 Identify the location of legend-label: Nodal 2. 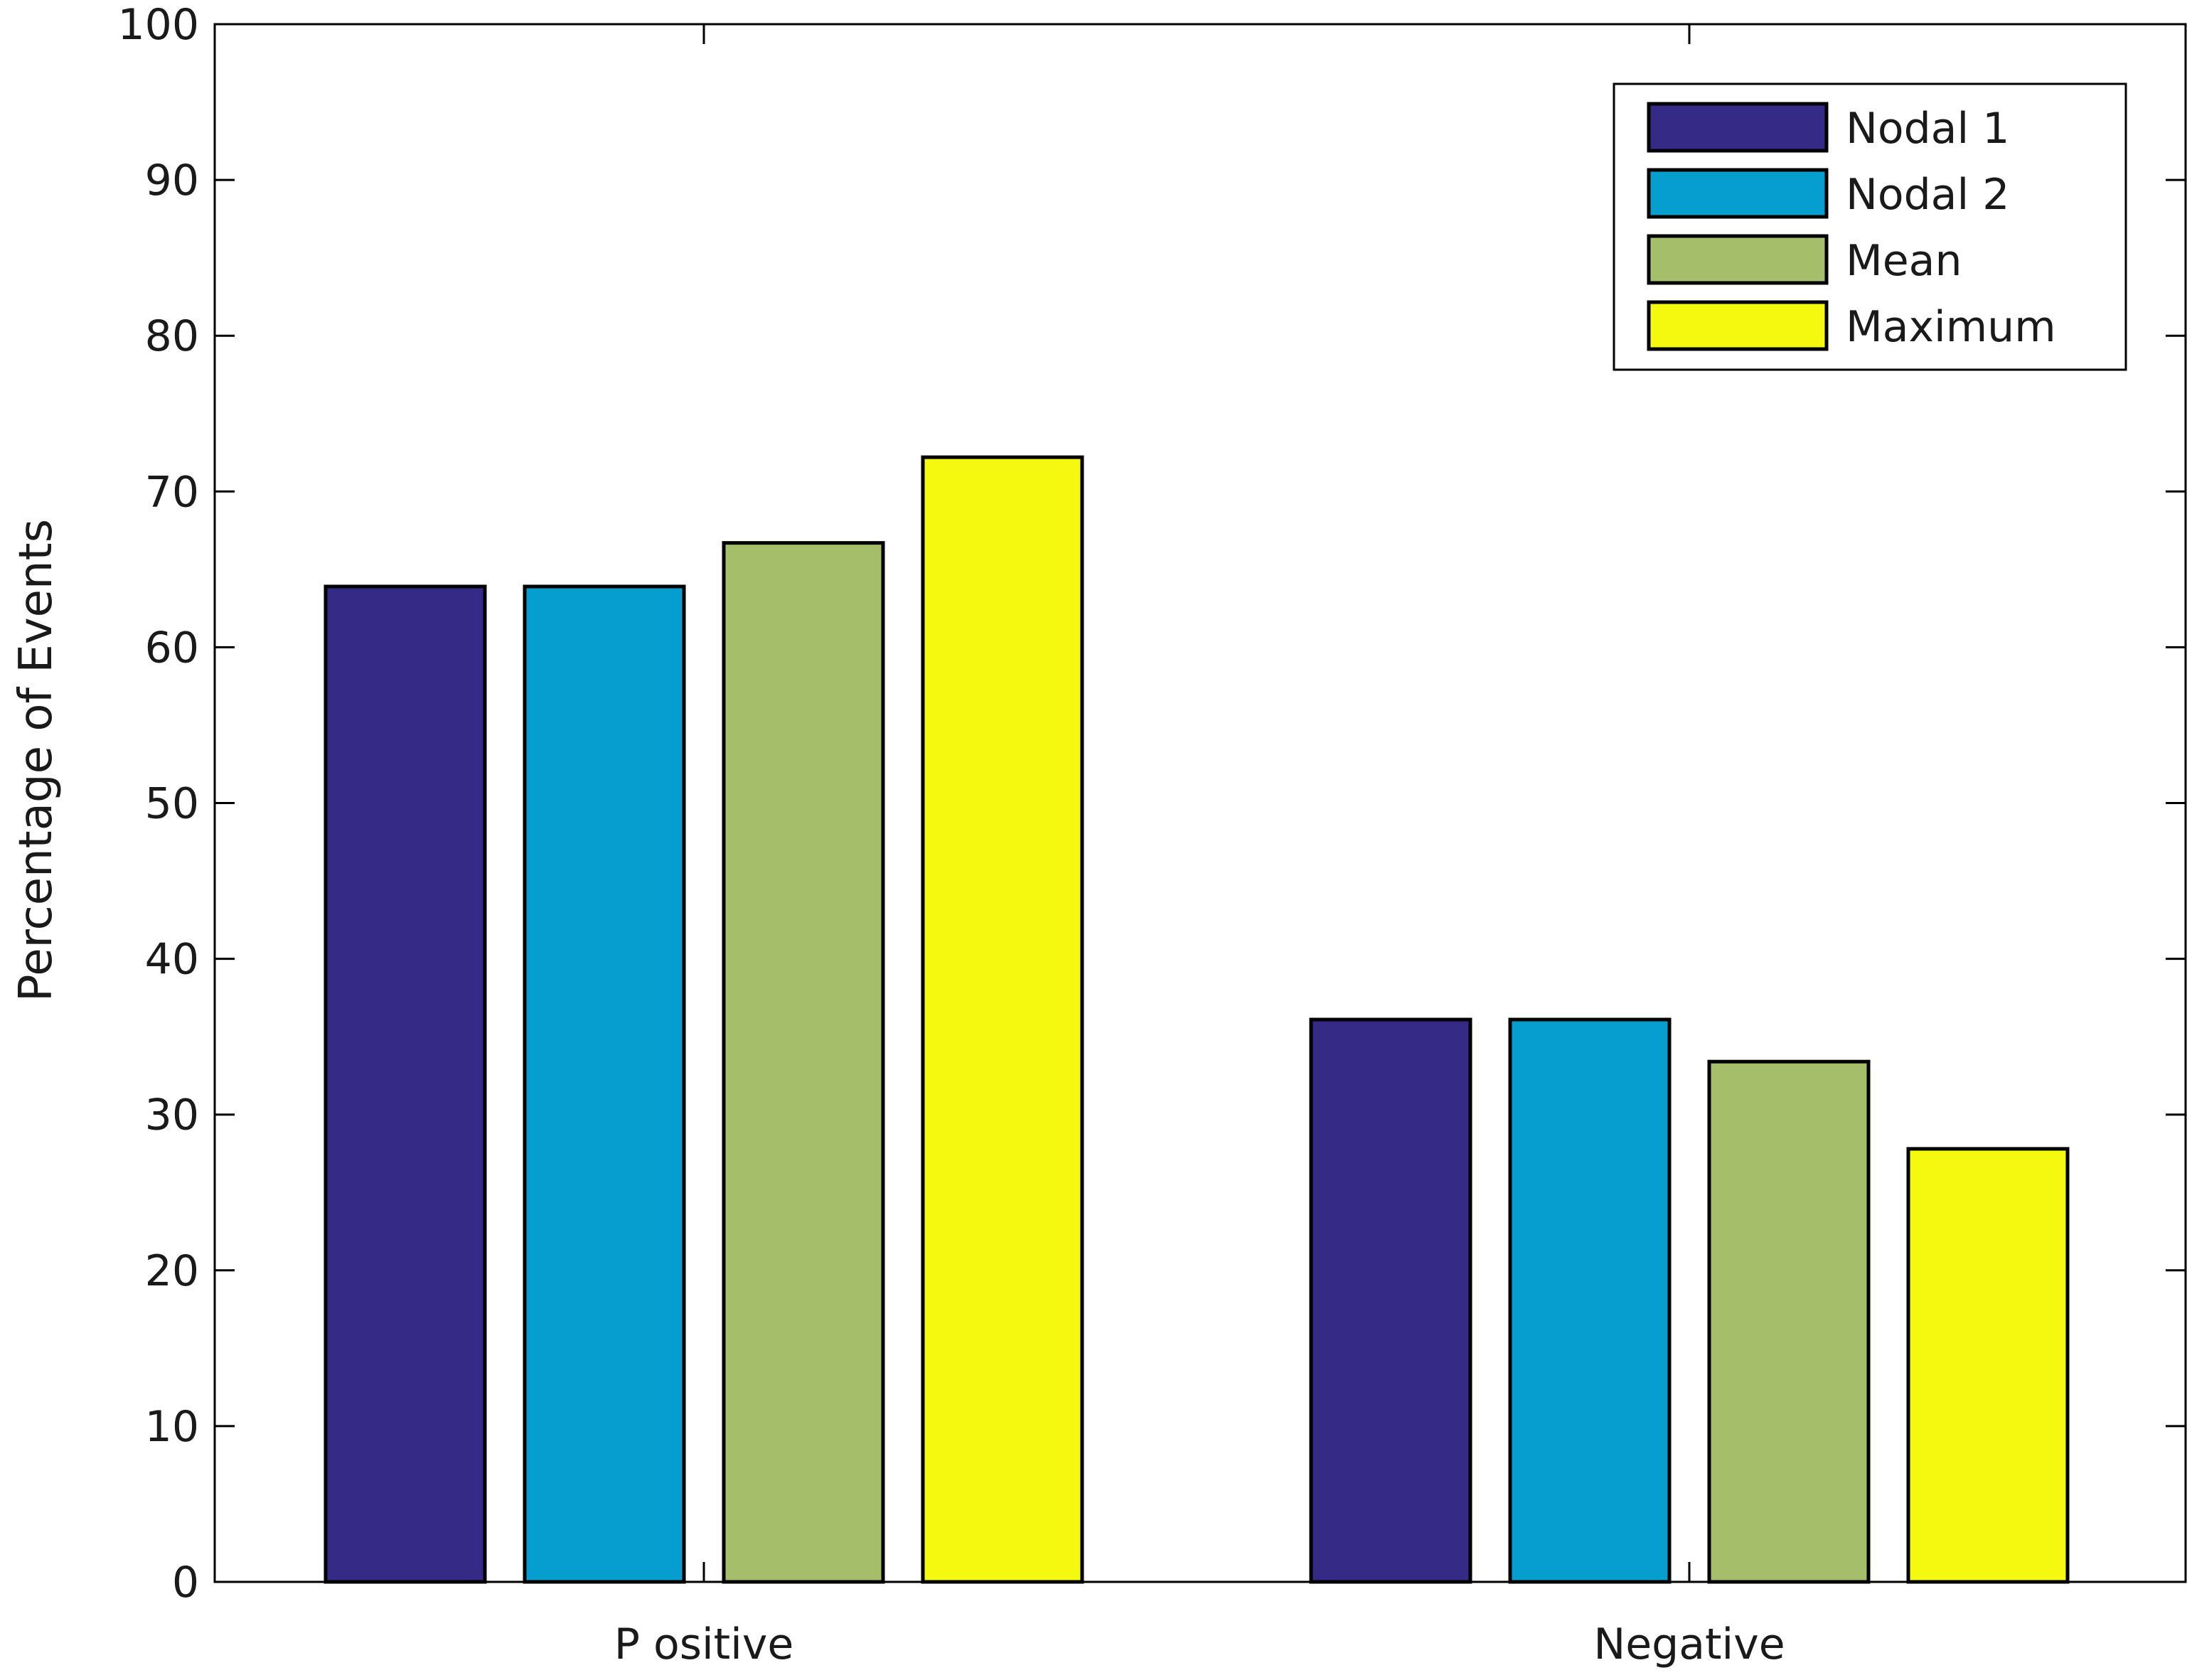
(1927, 195).